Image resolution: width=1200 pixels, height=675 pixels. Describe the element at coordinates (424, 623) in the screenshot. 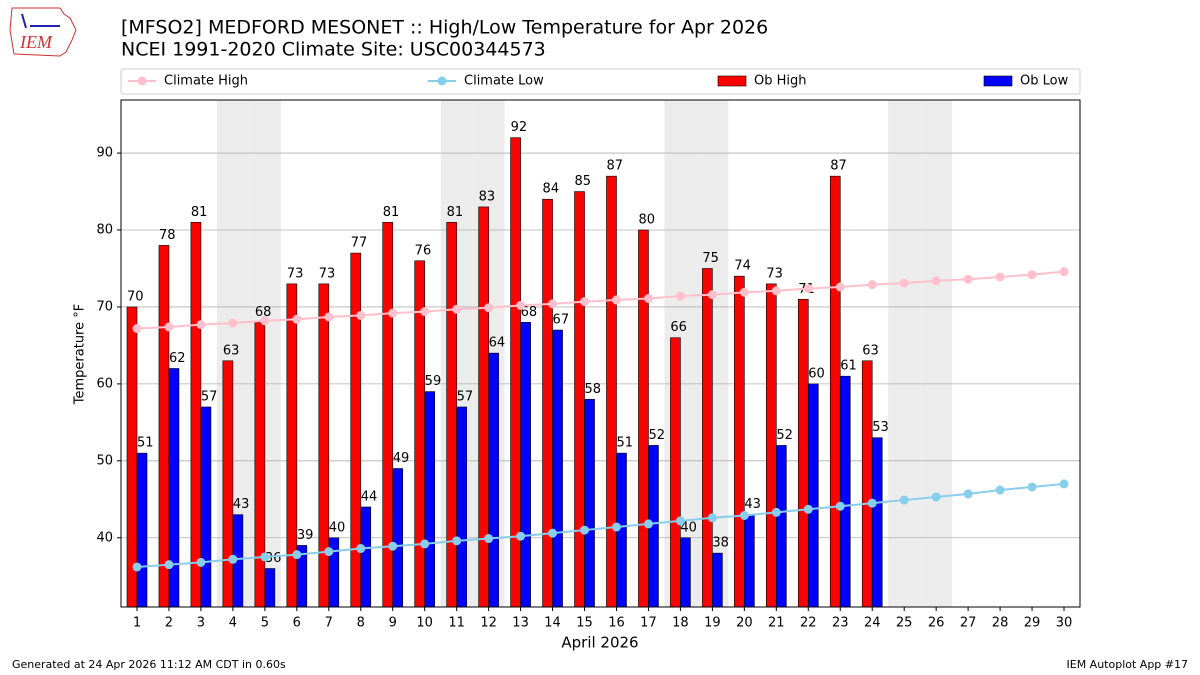

I see `x-tick-label: 10` at that location.